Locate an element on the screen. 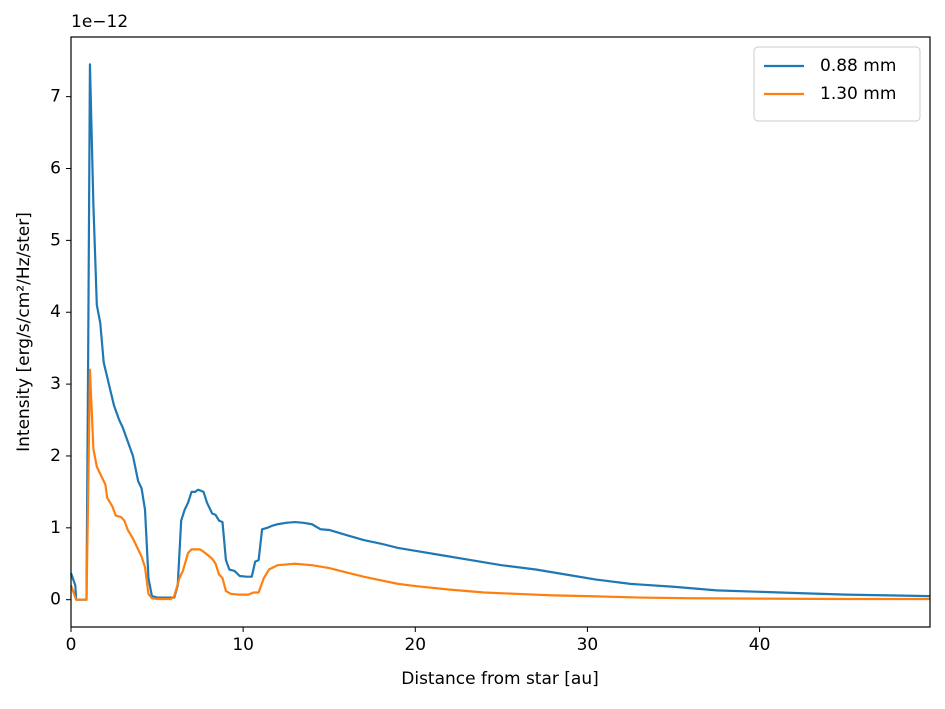 Image resolution: width=945 pixels, height=709 pixels. y-tick-label: 1 is located at coordinates (55, 528).